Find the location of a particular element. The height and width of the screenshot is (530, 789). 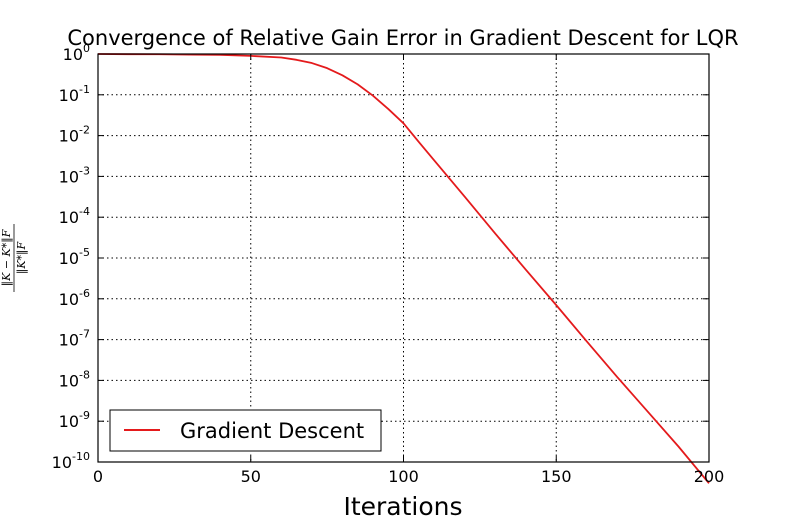

x-tick-labels: 0 50 100 150 200 is located at coordinates (408, 476).